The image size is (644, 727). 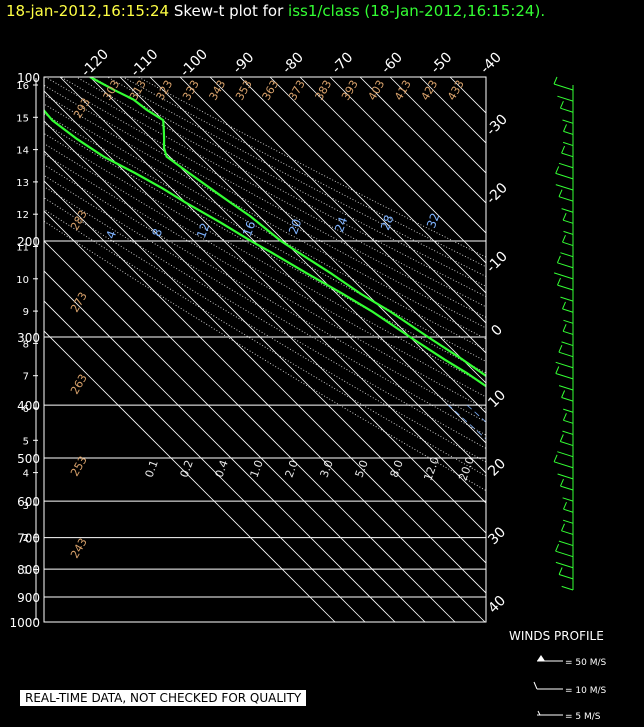 I want to click on mixing-ratio-label: 20, so click(x=295, y=226).